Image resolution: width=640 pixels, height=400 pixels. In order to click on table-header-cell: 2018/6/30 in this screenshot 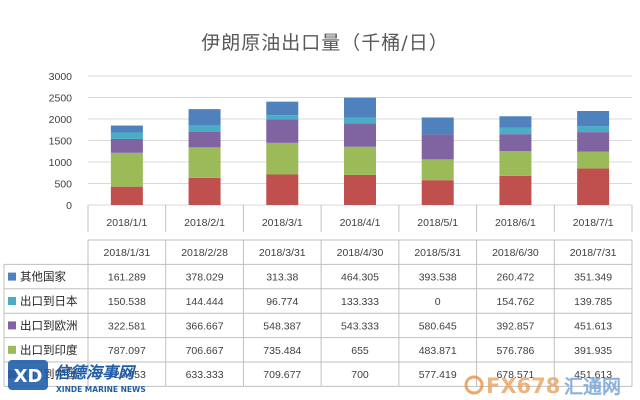, I will do `click(515, 253)`.